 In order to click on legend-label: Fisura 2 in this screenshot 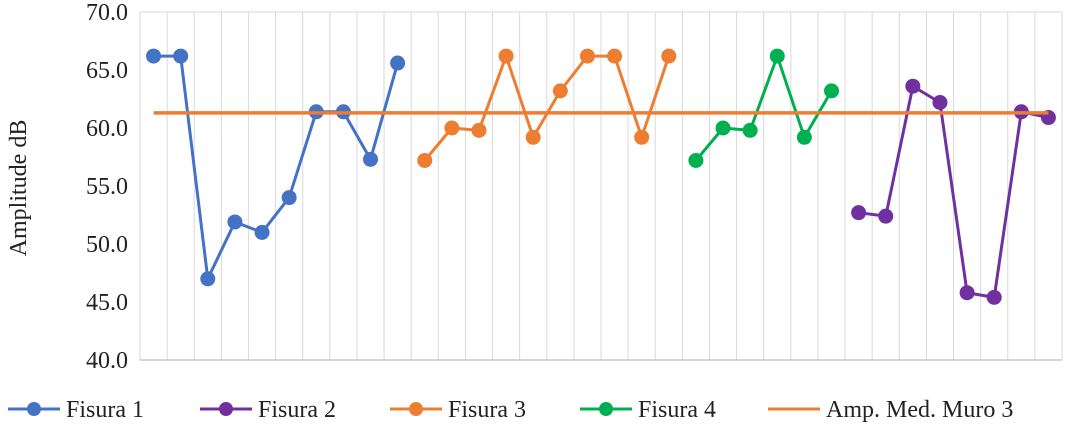, I will do `click(297, 410)`.